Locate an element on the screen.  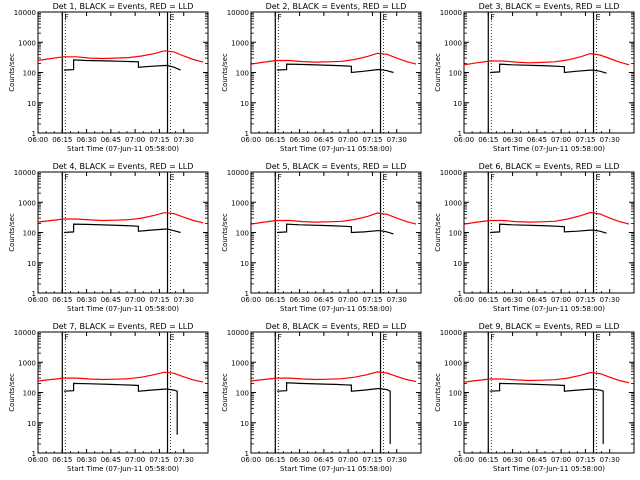
panel-title: Det 2, BLACK = Events, RED = LLD is located at coordinates (336, 6).